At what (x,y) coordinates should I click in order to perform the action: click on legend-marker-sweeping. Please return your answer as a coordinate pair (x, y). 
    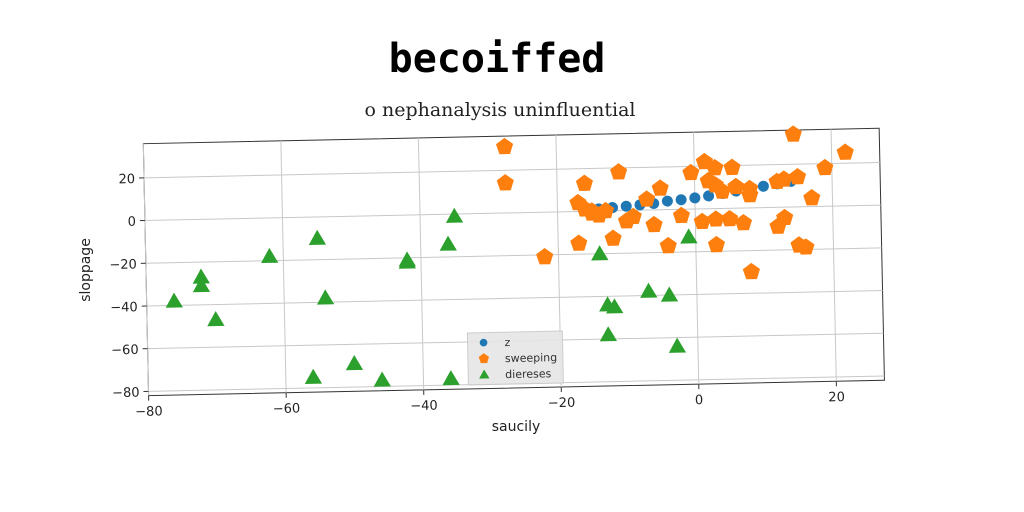
    Looking at the image, I should click on (483, 358).